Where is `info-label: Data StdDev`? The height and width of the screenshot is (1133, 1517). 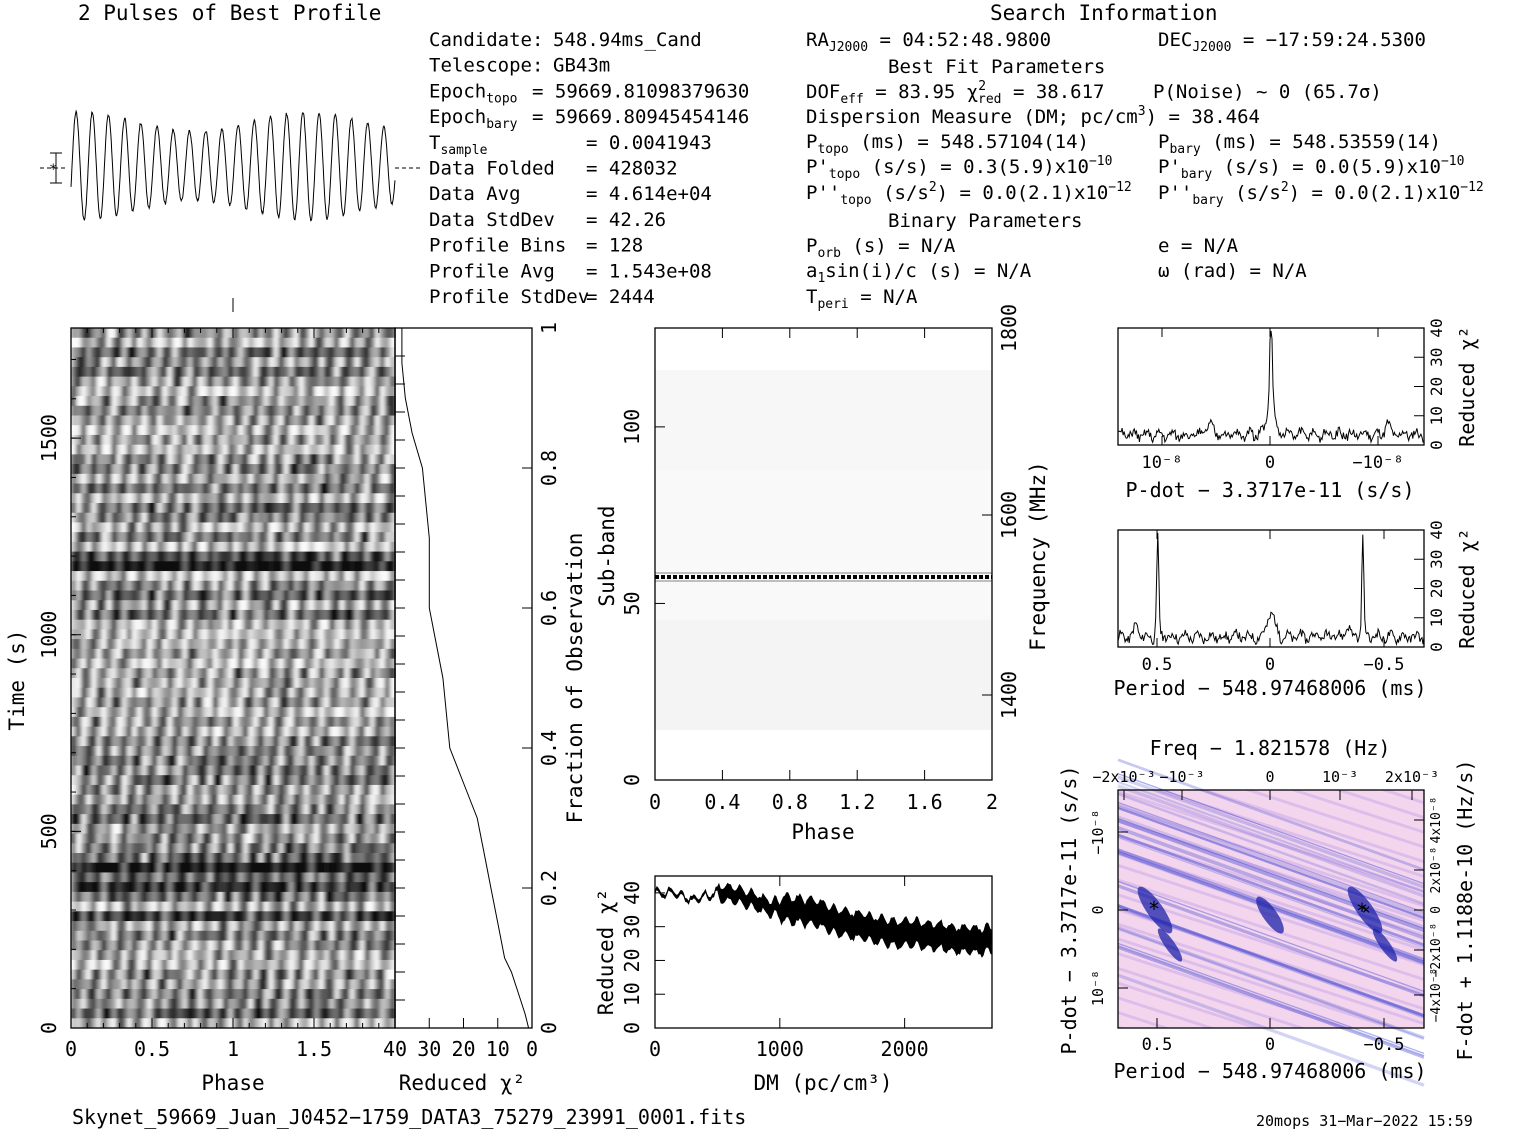
info-label: Data StdDev is located at coordinates (492, 220).